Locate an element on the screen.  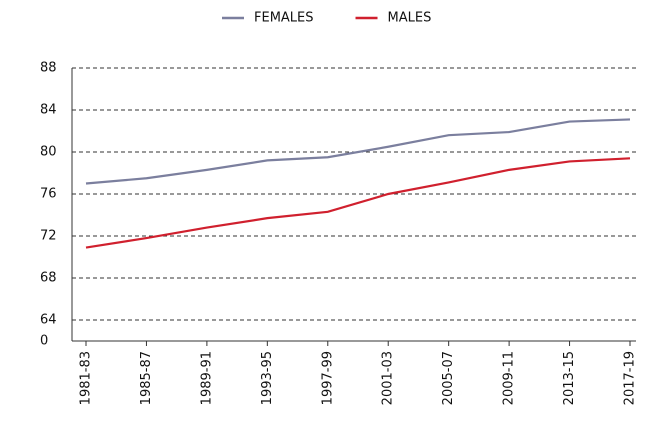
y-tick-label: 76 is located at coordinates (48, 194).